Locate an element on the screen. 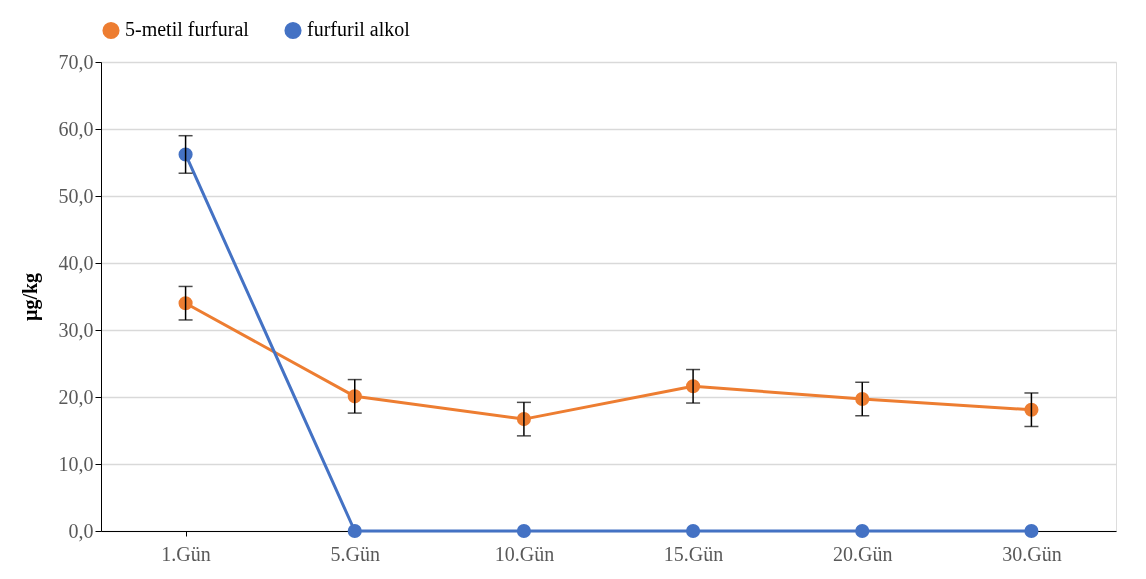 The width and height of the screenshot is (1146, 579). x-tick-label: 10.Gün is located at coordinates (524, 553).